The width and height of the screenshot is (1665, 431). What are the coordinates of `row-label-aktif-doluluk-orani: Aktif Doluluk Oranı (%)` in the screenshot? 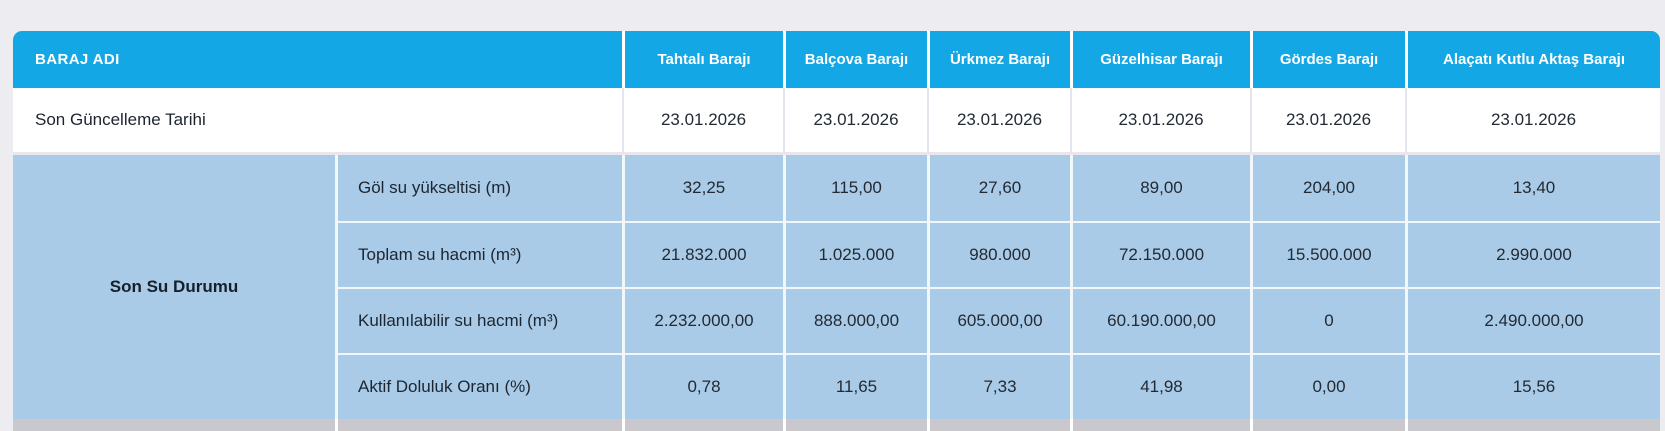 It's located at (478, 386).